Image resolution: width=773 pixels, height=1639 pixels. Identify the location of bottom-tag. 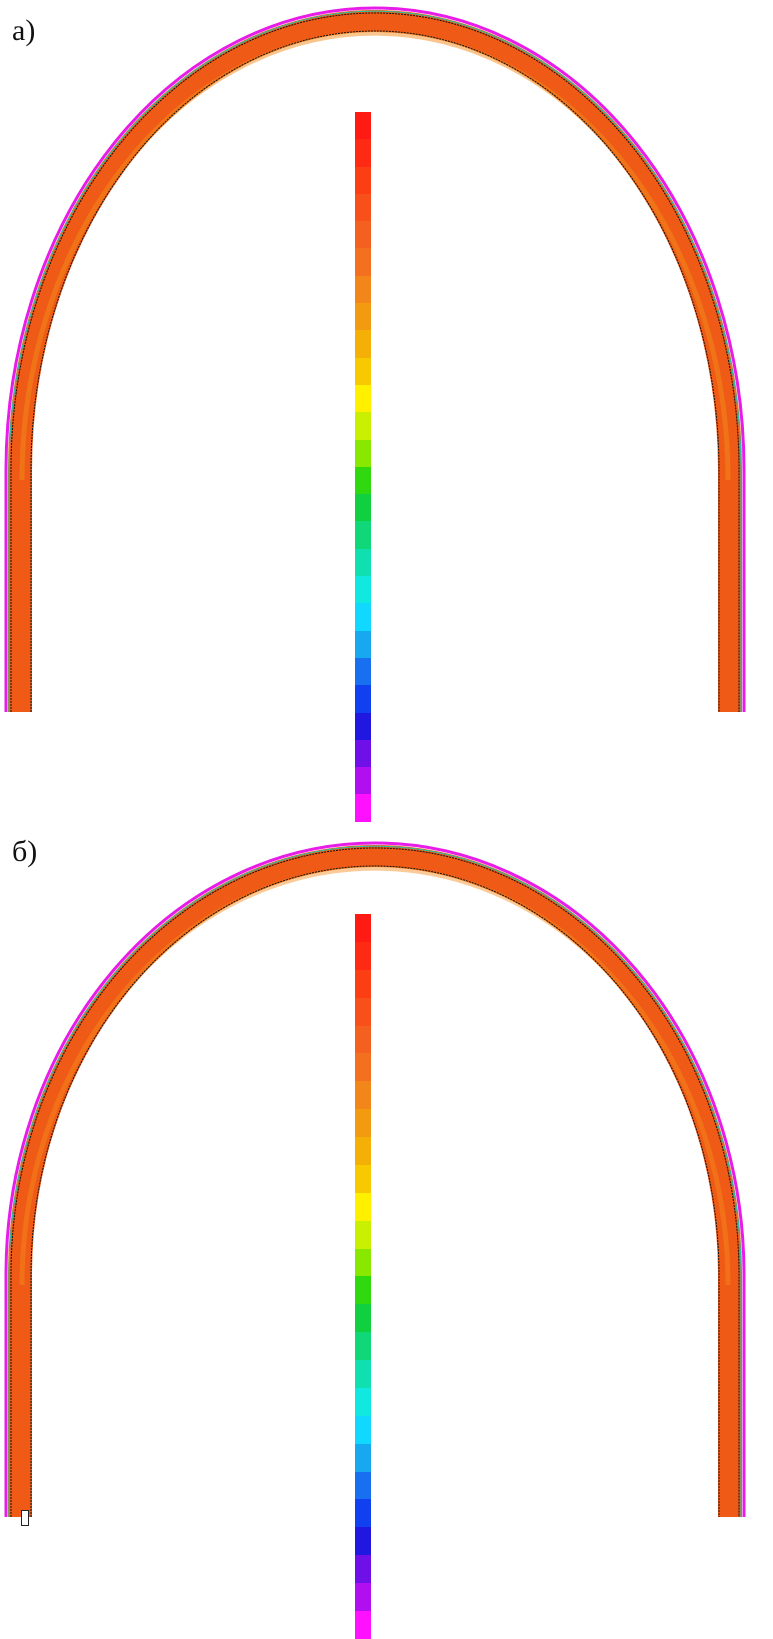
(25, 1518).